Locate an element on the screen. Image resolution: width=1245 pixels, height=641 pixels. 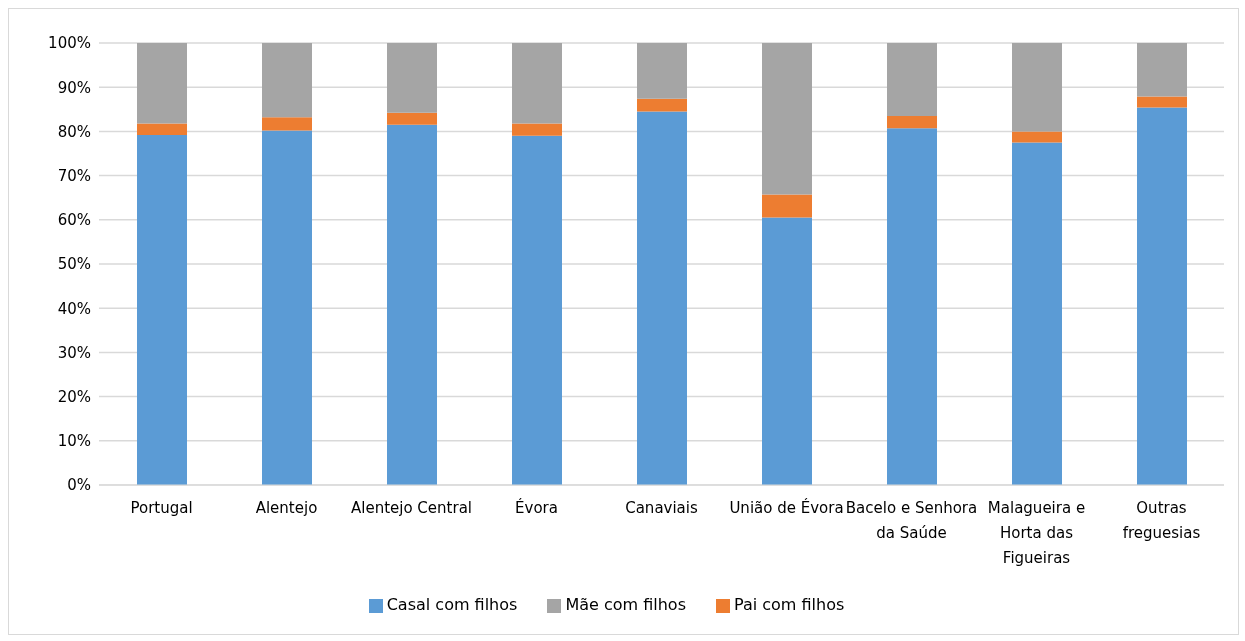
legend-label: Pai com filhos is located at coordinates (789, 604).